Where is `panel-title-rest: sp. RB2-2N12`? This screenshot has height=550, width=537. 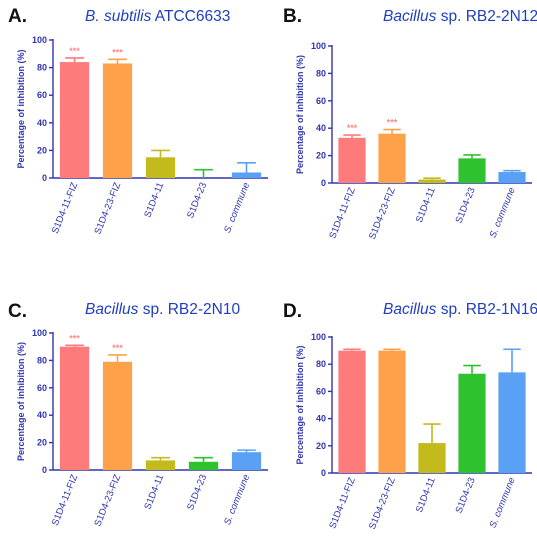 panel-title-rest: sp. RB2-2N12 is located at coordinates (486, 16).